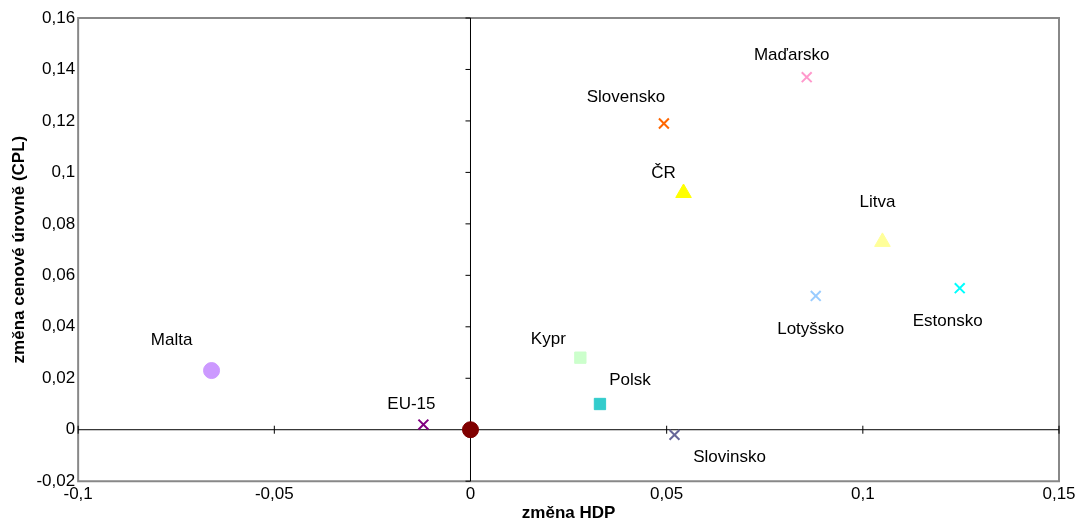  Describe the element at coordinates (947, 320) in the screenshot. I see `series-label: Estonsko` at that location.